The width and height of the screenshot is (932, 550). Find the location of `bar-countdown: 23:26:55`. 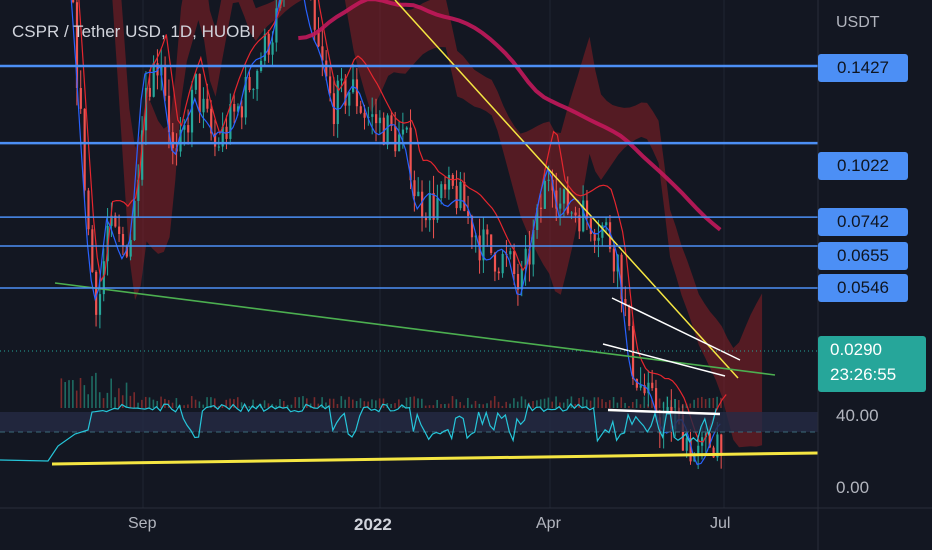

bar-countdown: 23:26:55 is located at coordinates (863, 374).